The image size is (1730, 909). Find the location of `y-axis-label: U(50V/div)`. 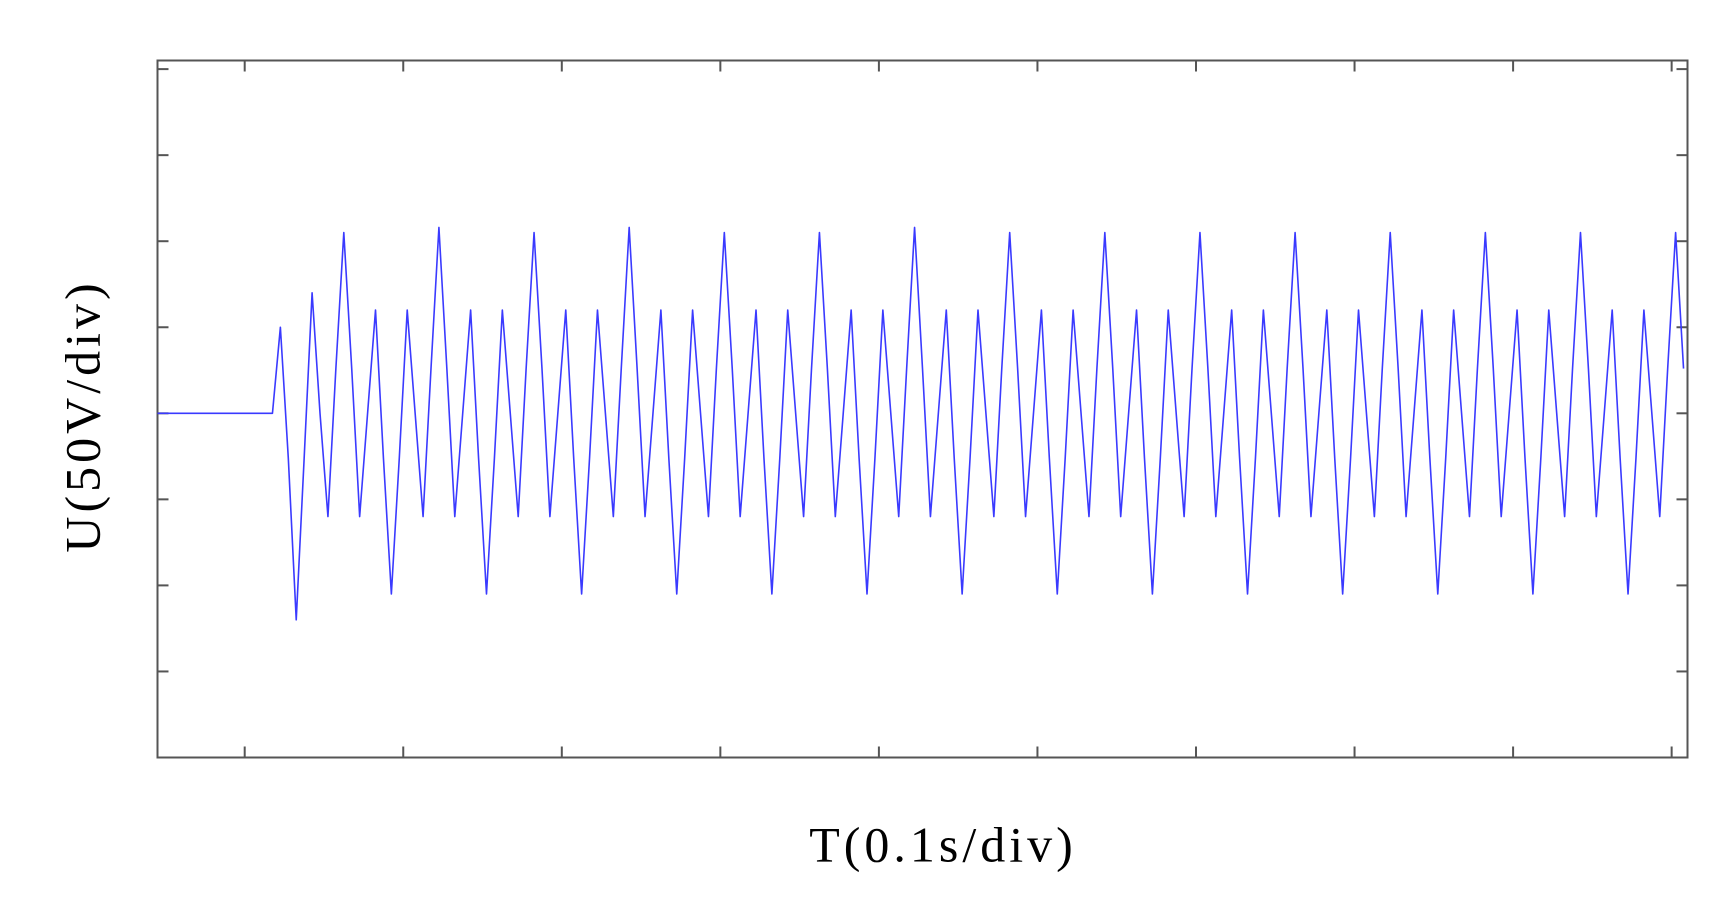

y-axis-label: U(50V/div) is located at coordinates (82, 415).